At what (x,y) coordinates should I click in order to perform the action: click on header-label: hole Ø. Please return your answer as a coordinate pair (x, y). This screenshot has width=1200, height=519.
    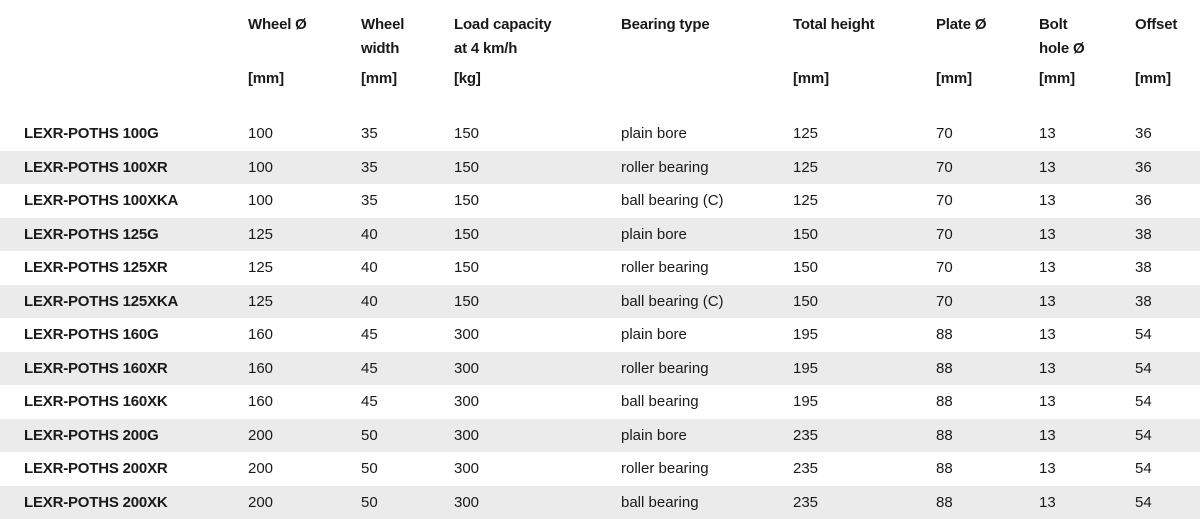
    Looking at the image, I should click on (1087, 49).